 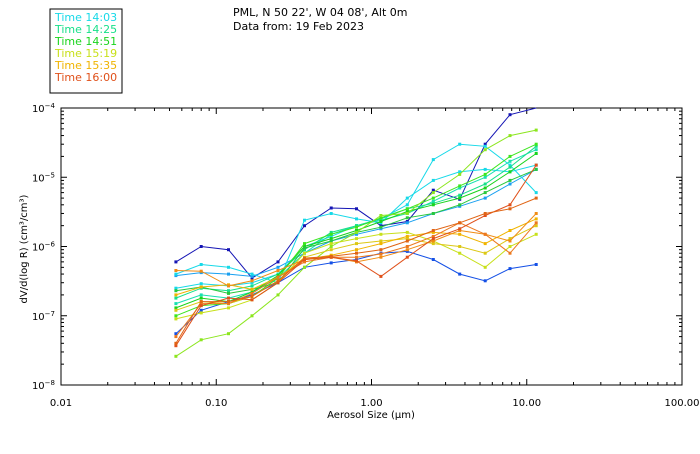 I want to click on legend-entry: Time 14:03, so click(x=85, y=17).